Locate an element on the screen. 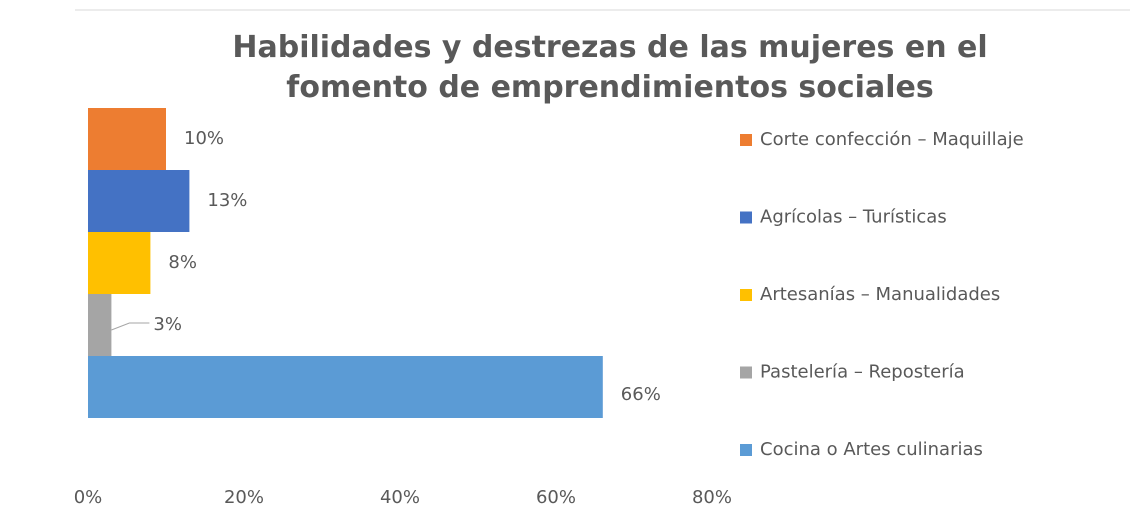 This screenshot has height=508, width=1130. data-label: 13% is located at coordinates (227, 200).